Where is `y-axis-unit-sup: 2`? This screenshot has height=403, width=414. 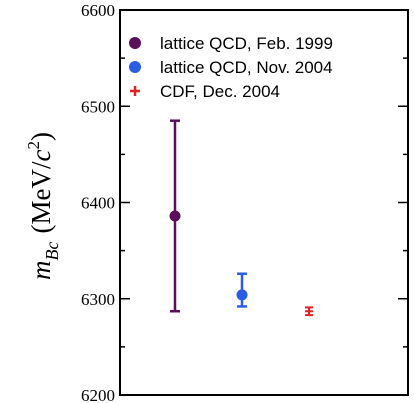
y-axis-unit-sup: 2 is located at coordinates (33, 145).